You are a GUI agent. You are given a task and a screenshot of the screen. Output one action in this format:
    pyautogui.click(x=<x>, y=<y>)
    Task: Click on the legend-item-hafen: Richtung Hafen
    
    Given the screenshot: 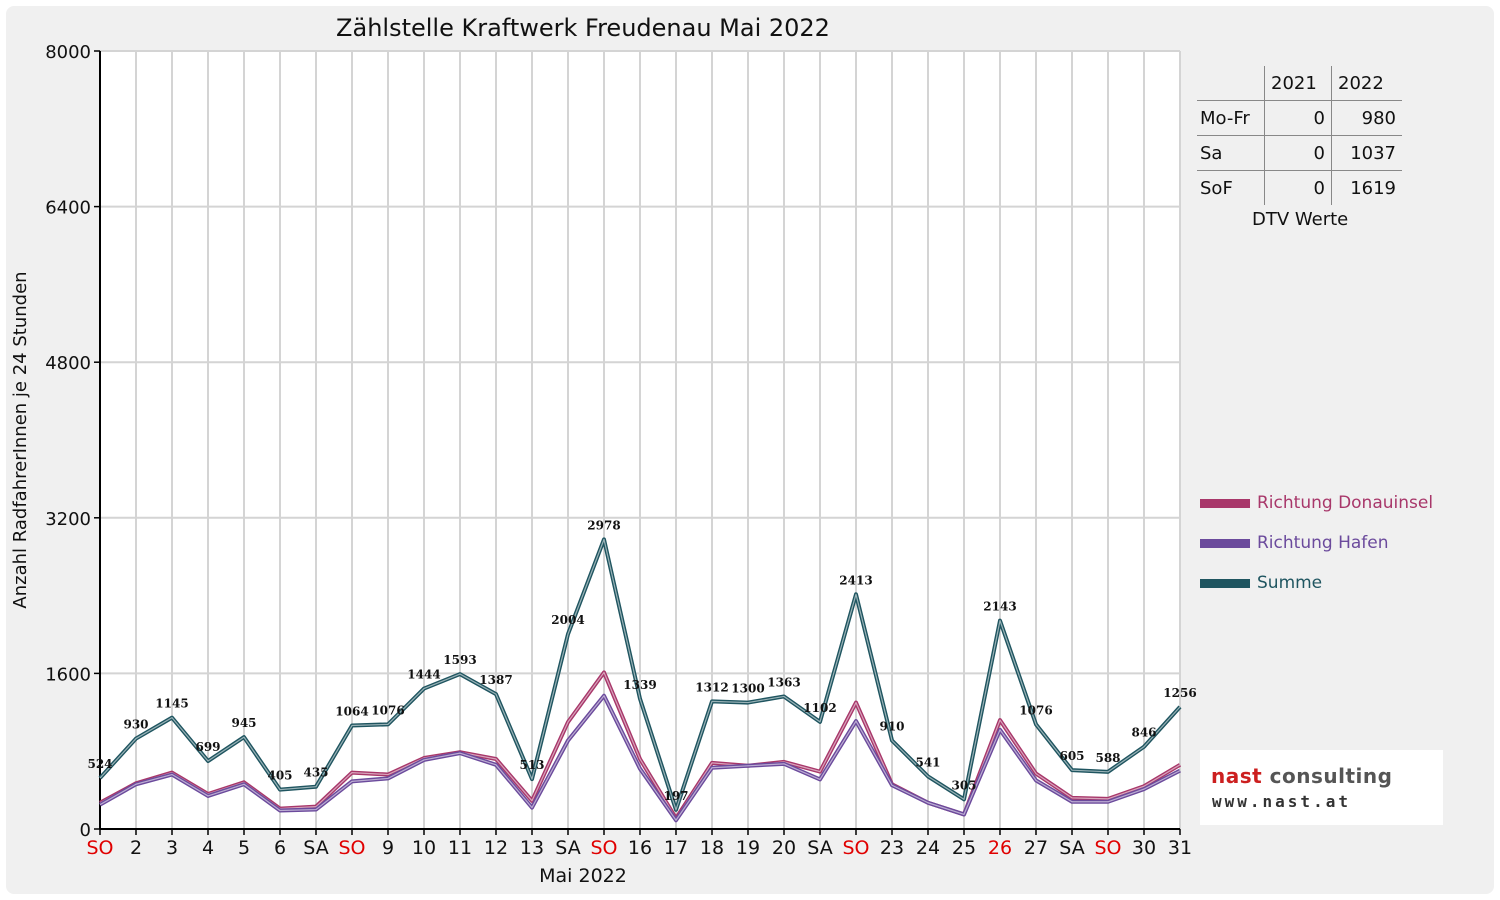 What is the action you would take?
    pyautogui.click(x=1294, y=543)
    